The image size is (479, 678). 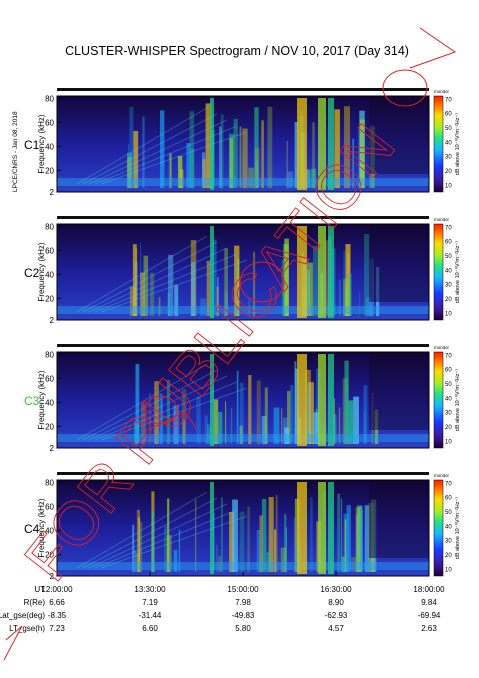 What do you see at coordinates (243, 589) in the screenshot?
I see `orbit-value: 15:00:00` at bounding box center [243, 589].